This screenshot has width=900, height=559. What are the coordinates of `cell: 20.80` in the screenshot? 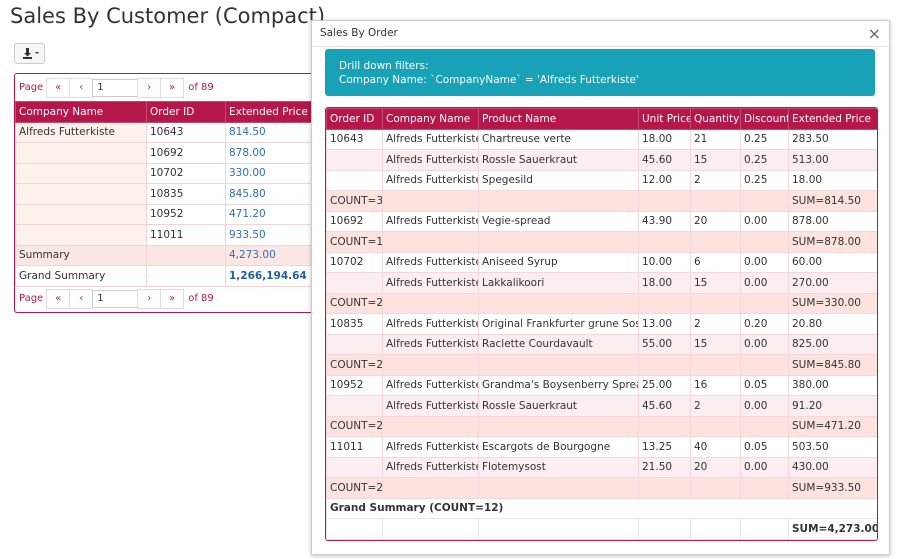 It's located at (832, 324).